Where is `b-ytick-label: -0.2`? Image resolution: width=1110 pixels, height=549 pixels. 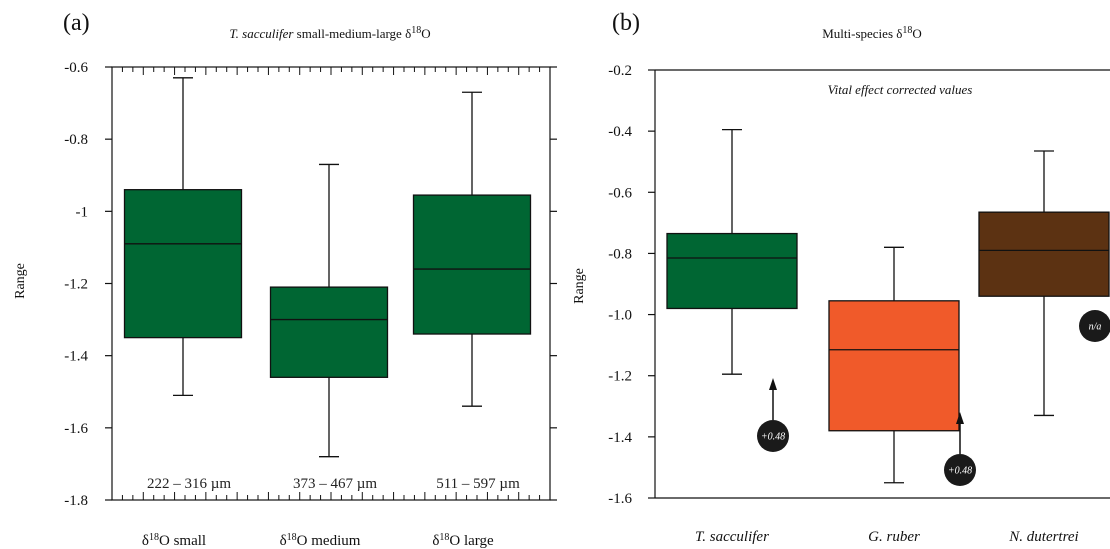
b-ytick-label: -0.2 is located at coordinates (620, 71).